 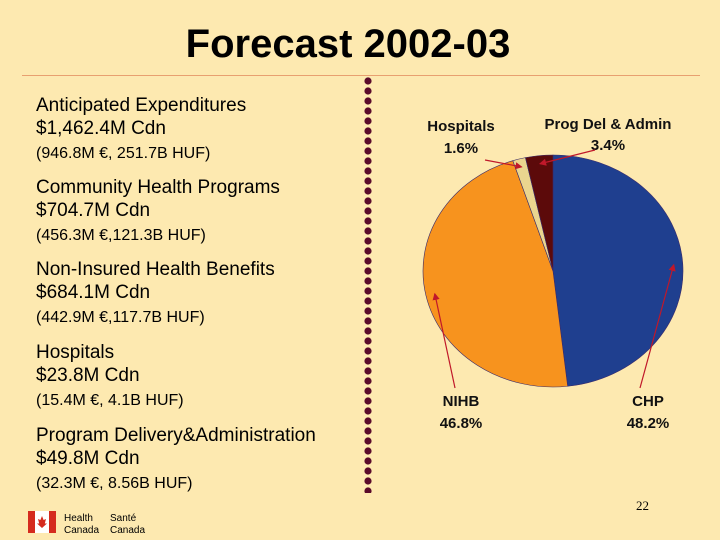 What do you see at coordinates (42, 522) in the screenshot?
I see `maple-leaf-icon` at bounding box center [42, 522].